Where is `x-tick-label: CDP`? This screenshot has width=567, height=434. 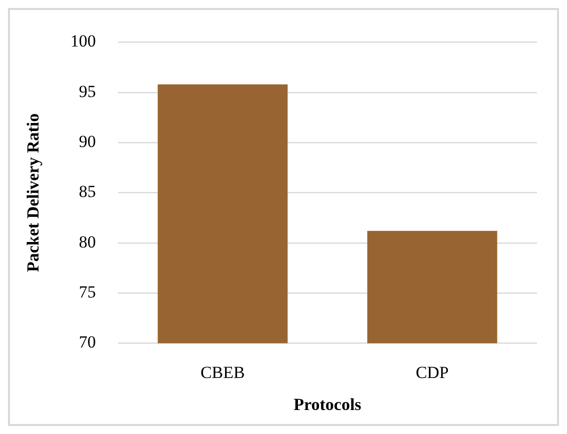
x-tick-label: CDP is located at coordinates (432, 372).